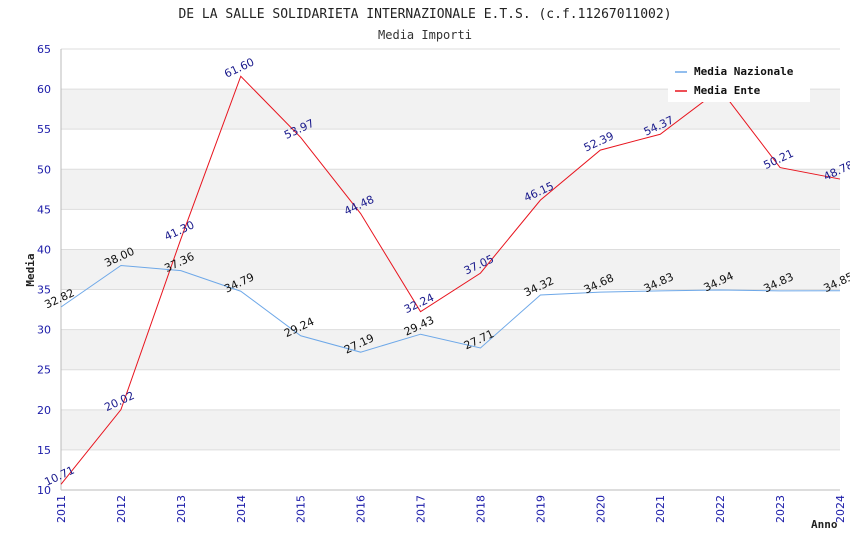 This screenshot has width=850, height=550. What do you see at coordinates (361, 509) in the screenshot?
I see `x-tick-label: 2016` at bounding box center [361, 509].